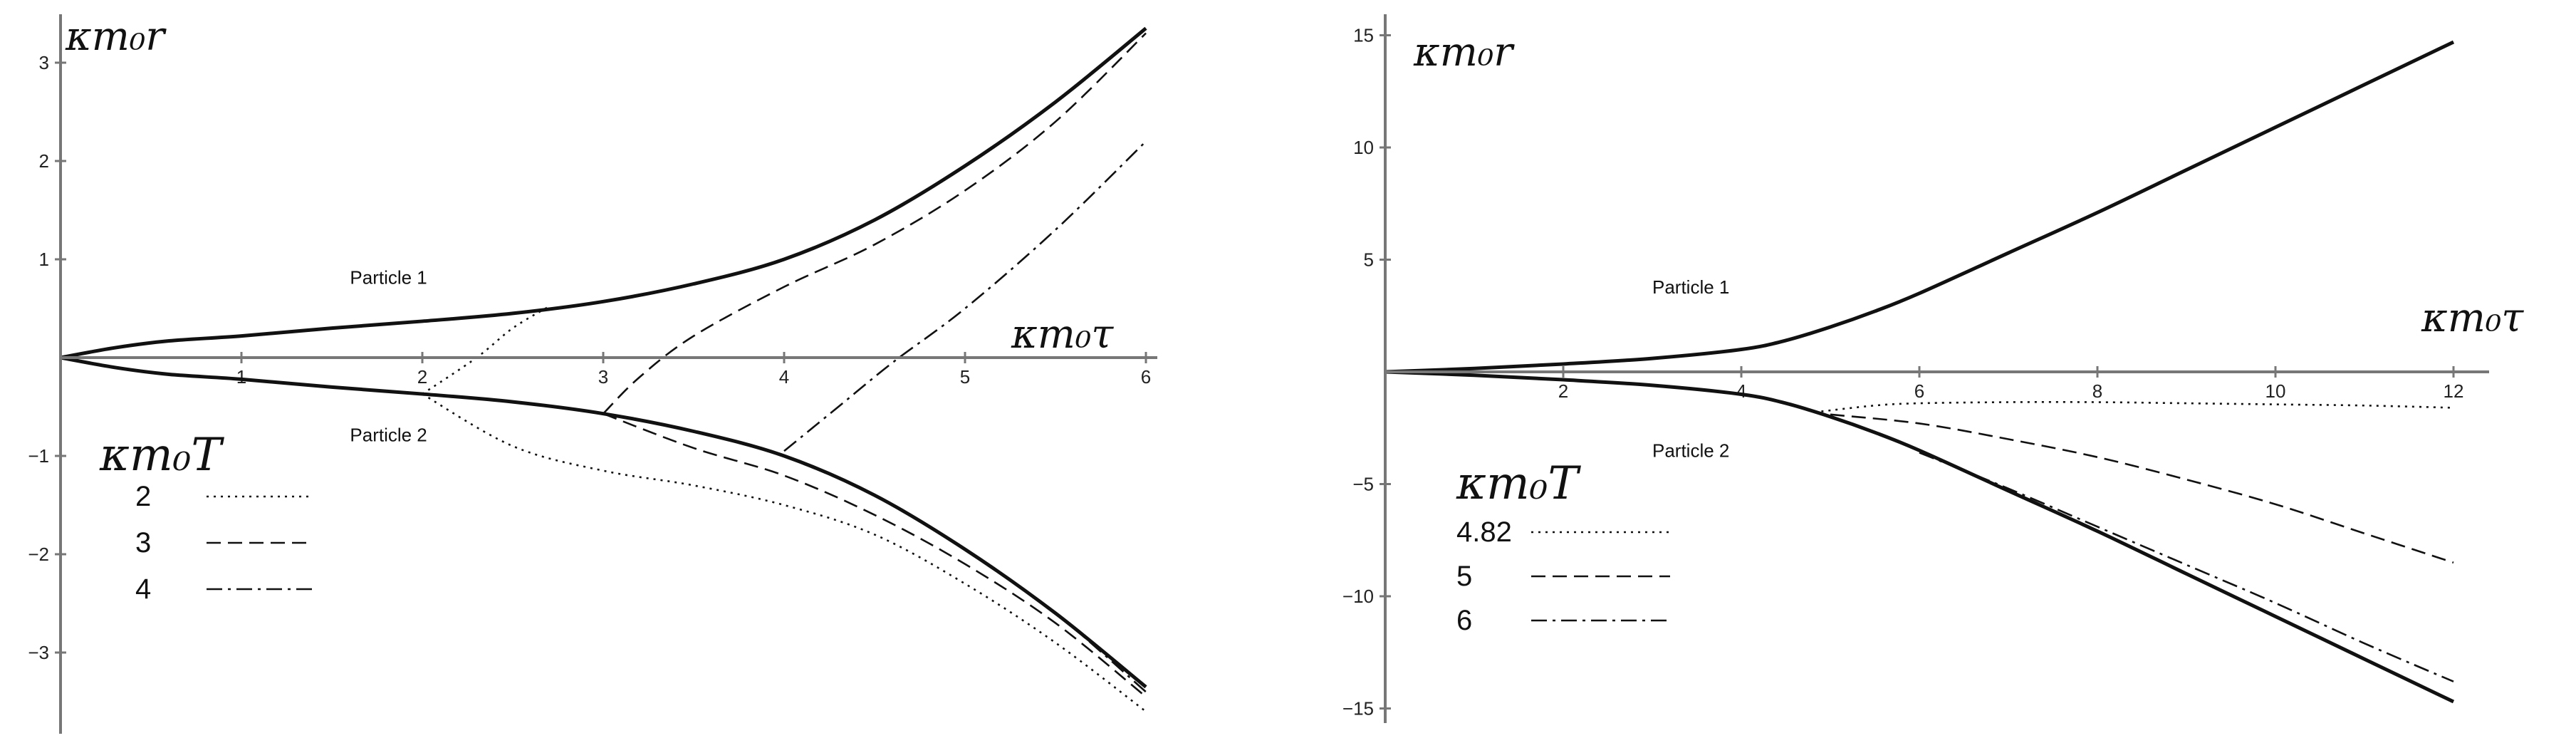 The width and height of the screenshot is (2576, 748). Describe the element at coordinates (1518, 483) in the screenshot. I see `right-legend-title: κm₀T` at that location.